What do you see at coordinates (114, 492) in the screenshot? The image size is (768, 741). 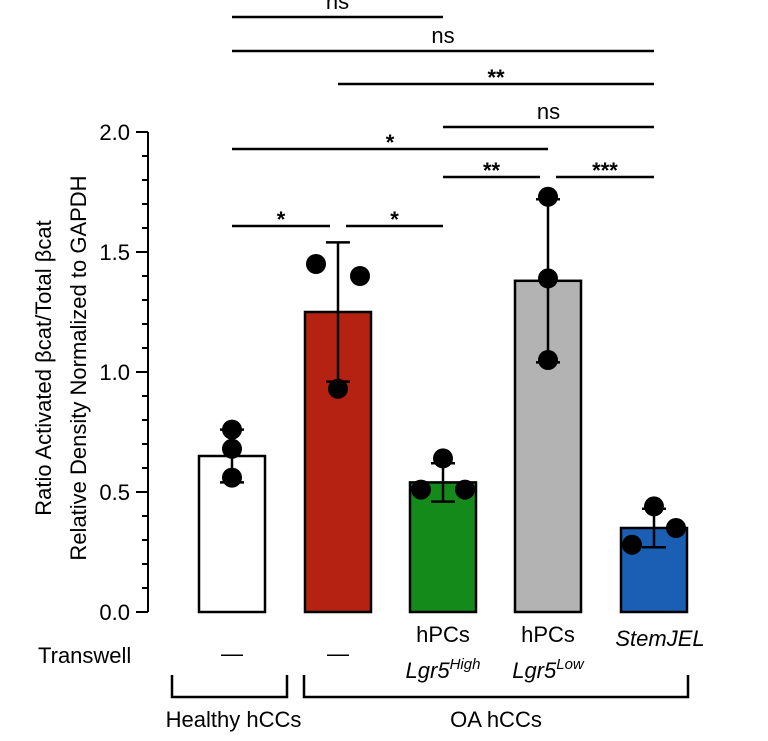 I see `y-tick-label: 0.5` at bounding box center [114, 492].